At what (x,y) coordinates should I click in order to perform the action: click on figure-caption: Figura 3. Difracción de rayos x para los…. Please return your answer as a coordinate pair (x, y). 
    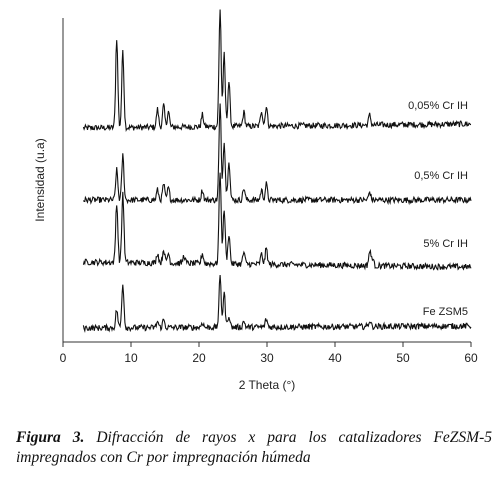
    Looking at the image, I should click on (254, 448).